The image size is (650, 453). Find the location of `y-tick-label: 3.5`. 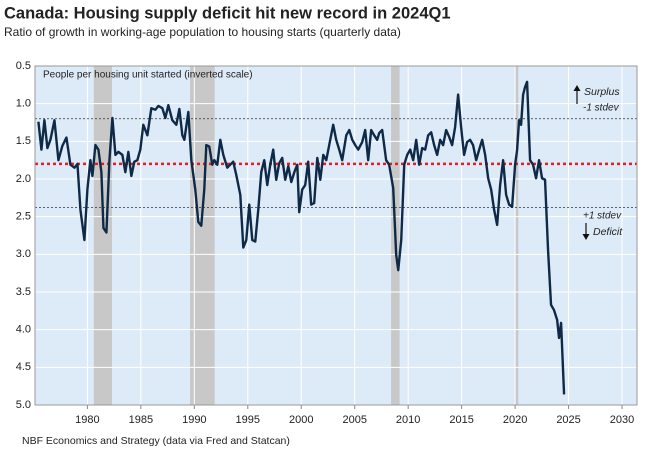

y-tick-label: 3.5 is located at coordinates (23, 292).